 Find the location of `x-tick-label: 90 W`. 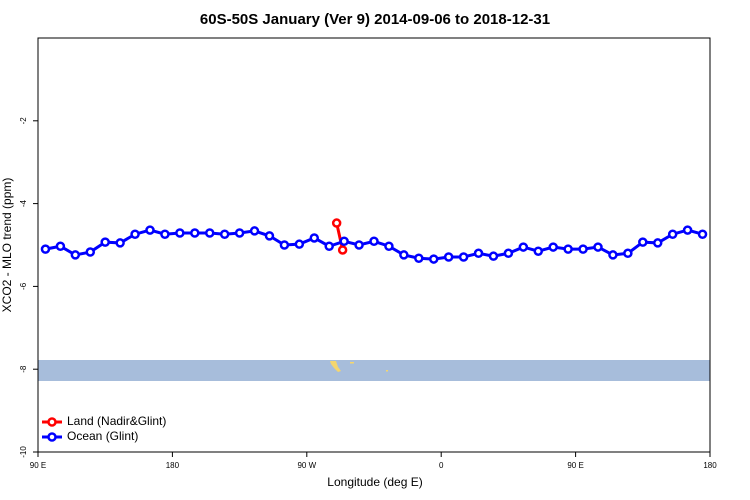

x-tick-label: 90 W is located at coordinates (306, 465).